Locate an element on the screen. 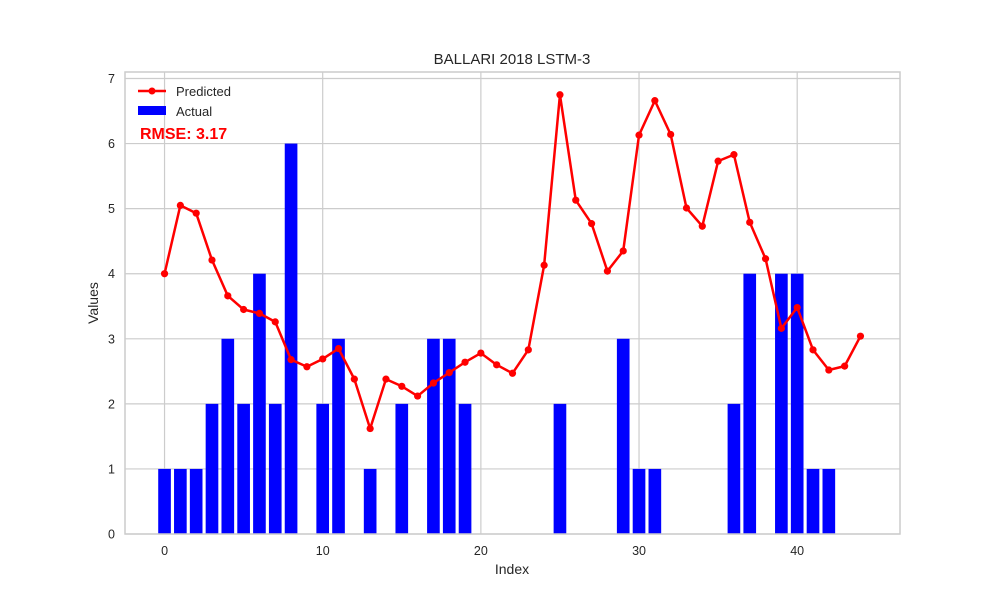 This screenshot has height=600, width=1000. legend: Predicted Actual is located at coordinates (184, 101).